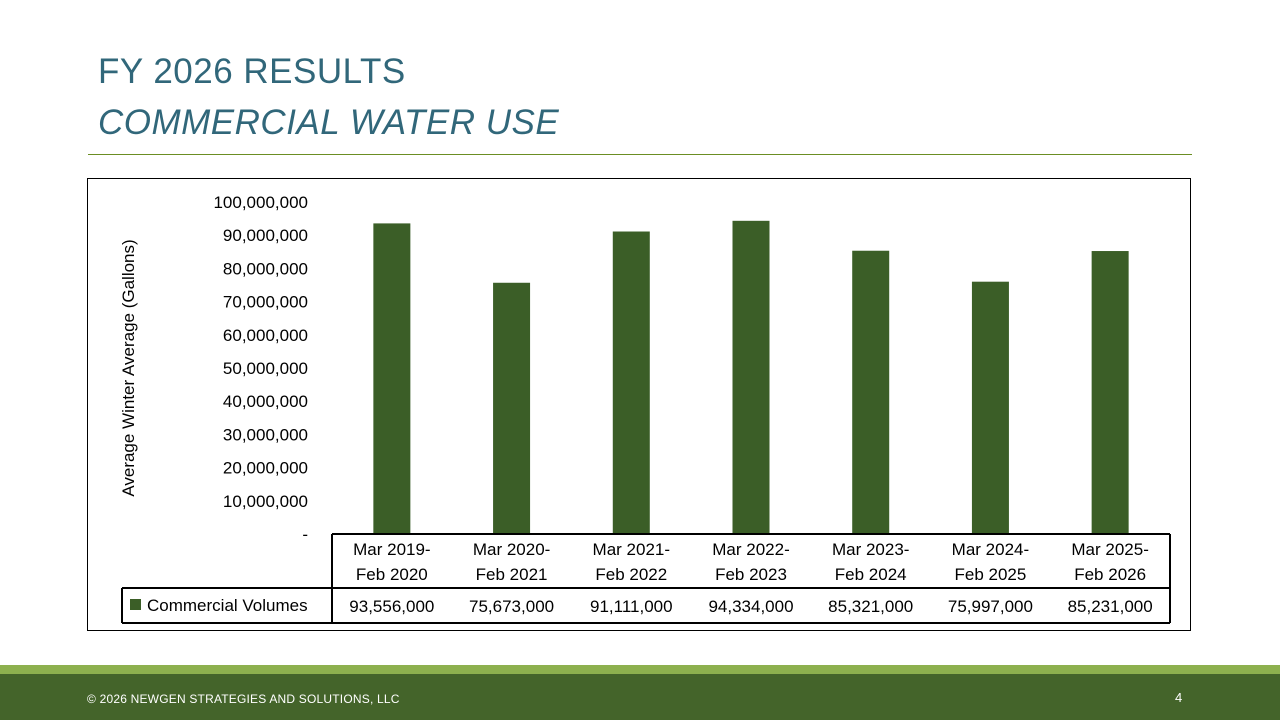 This screenshot has height=720, width=1280. Describe the element at coordinates (512, 574) in the screenshot. I see `x-tick-label: Feb 2021` at that location.